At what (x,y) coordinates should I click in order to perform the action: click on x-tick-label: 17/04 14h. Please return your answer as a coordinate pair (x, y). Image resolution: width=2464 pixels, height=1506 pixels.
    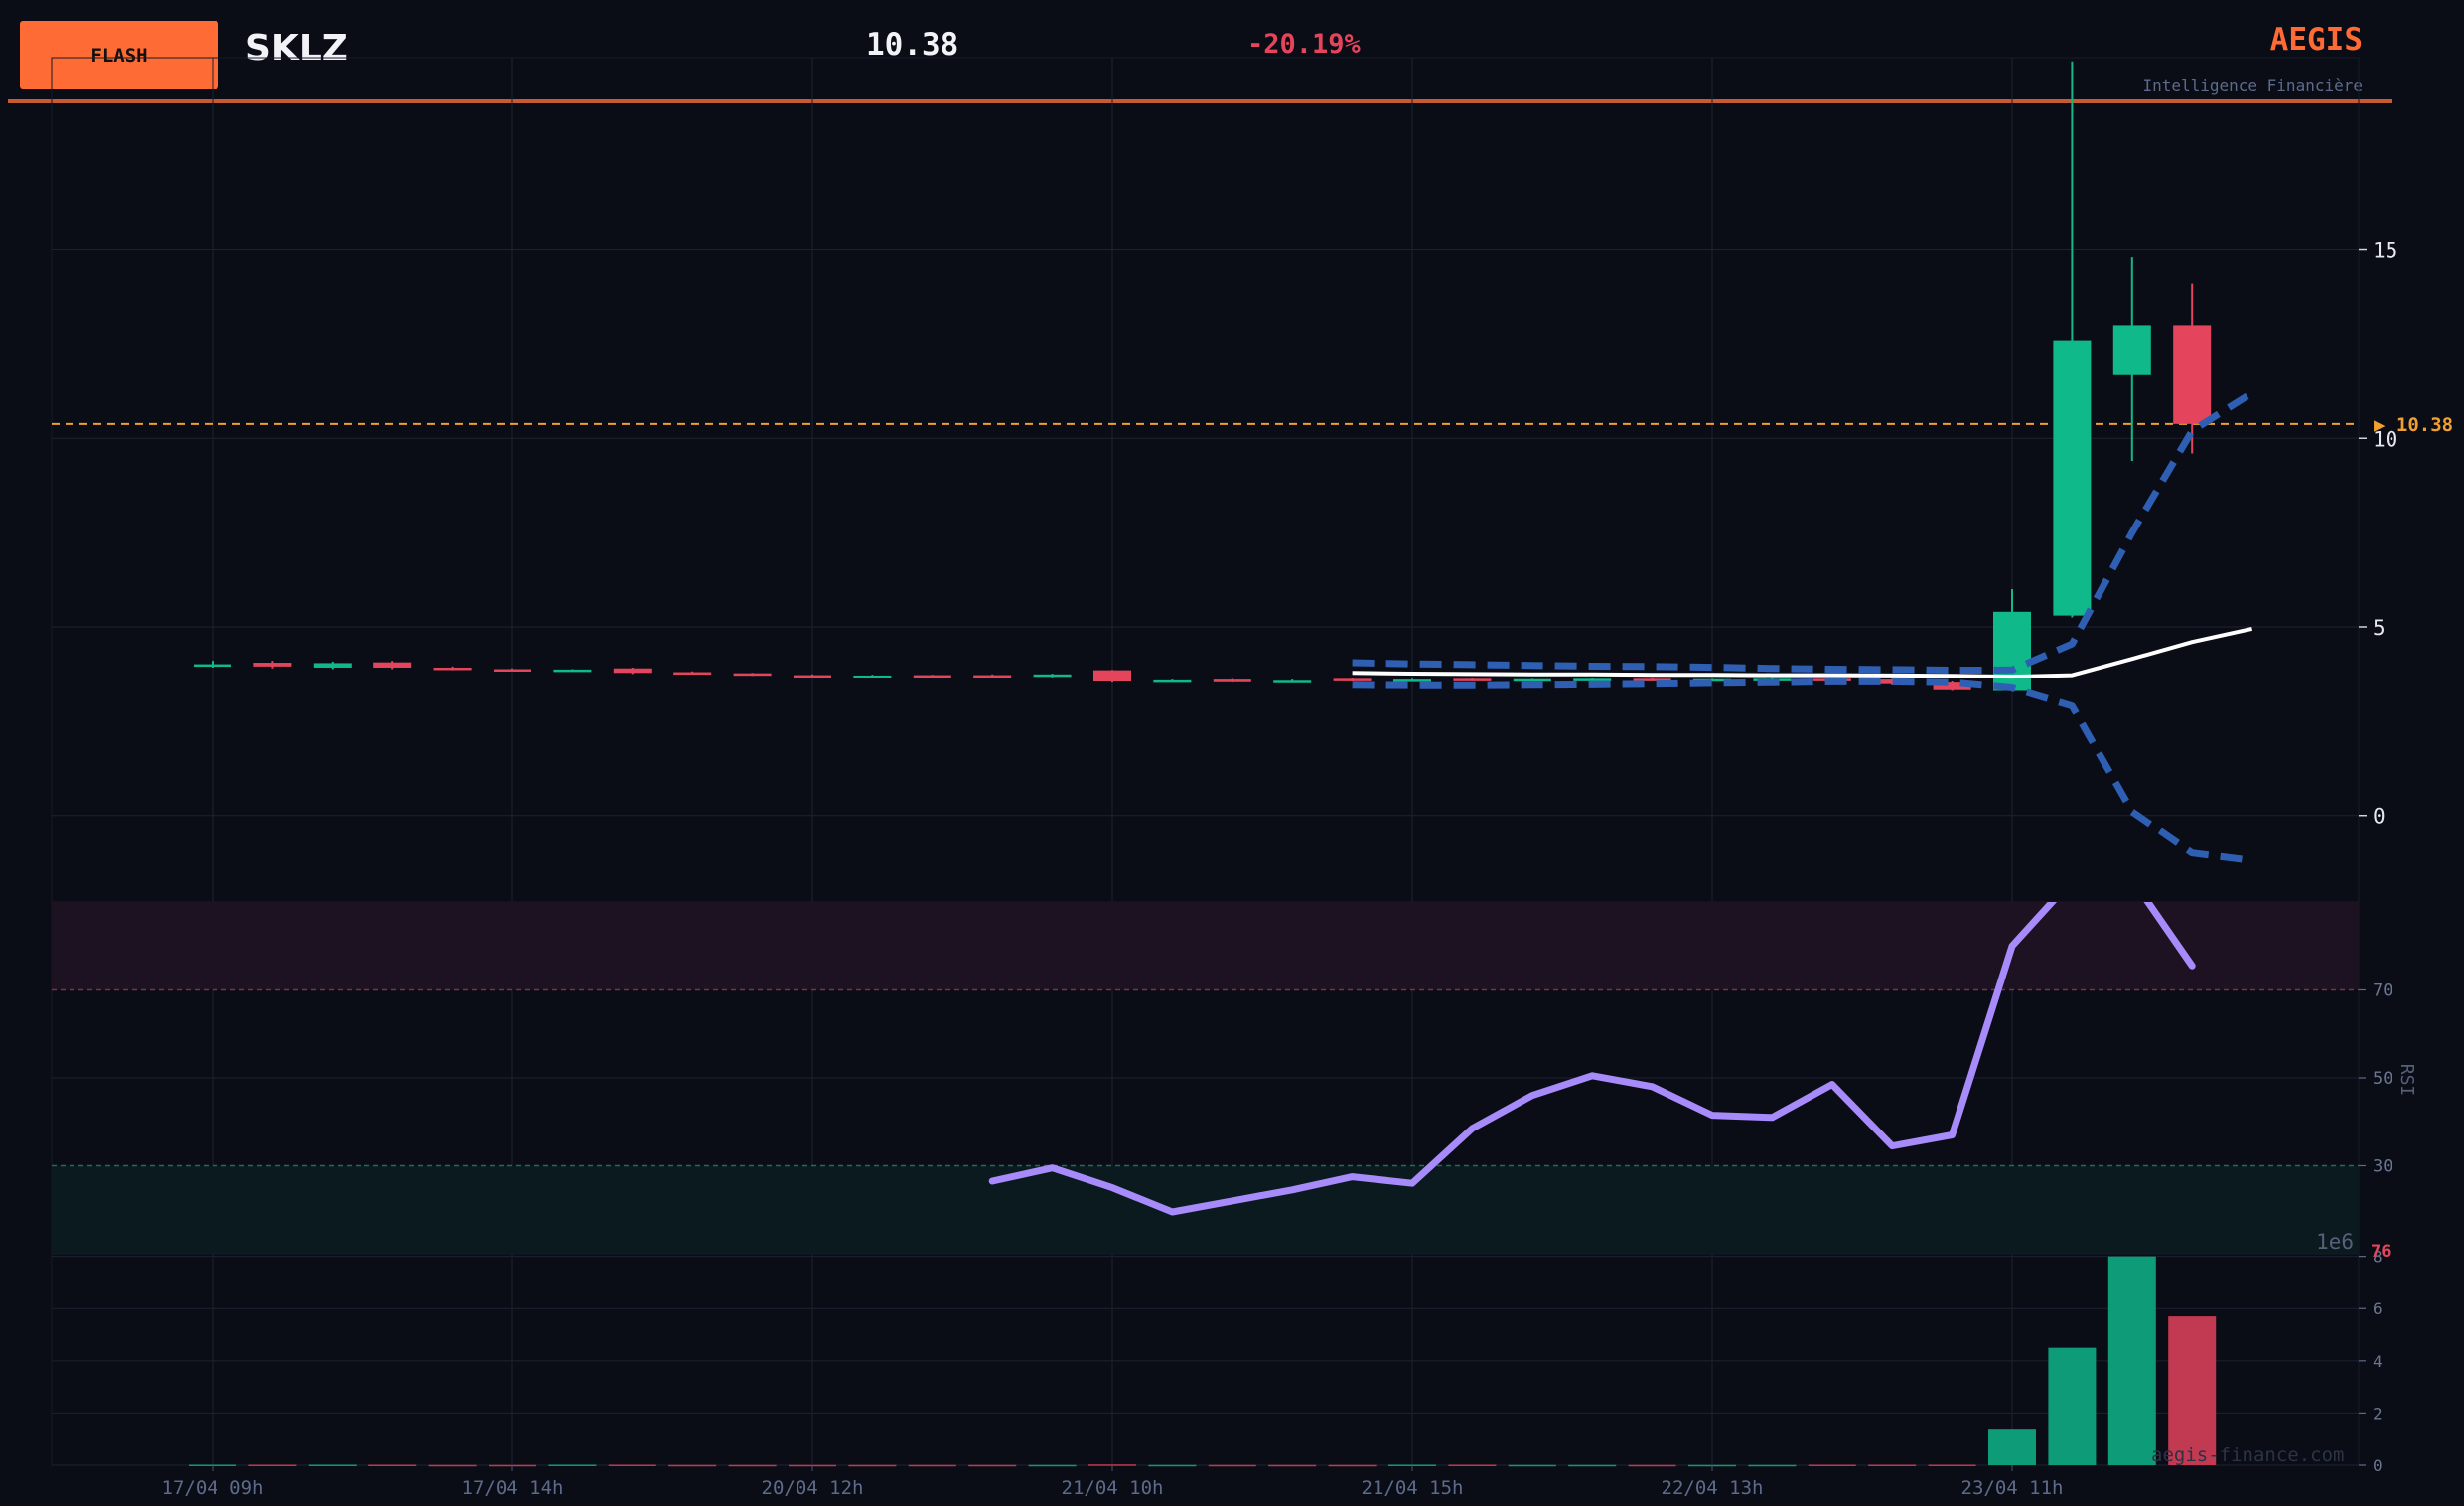
    Looking at the image, I should click on (513, 1488).